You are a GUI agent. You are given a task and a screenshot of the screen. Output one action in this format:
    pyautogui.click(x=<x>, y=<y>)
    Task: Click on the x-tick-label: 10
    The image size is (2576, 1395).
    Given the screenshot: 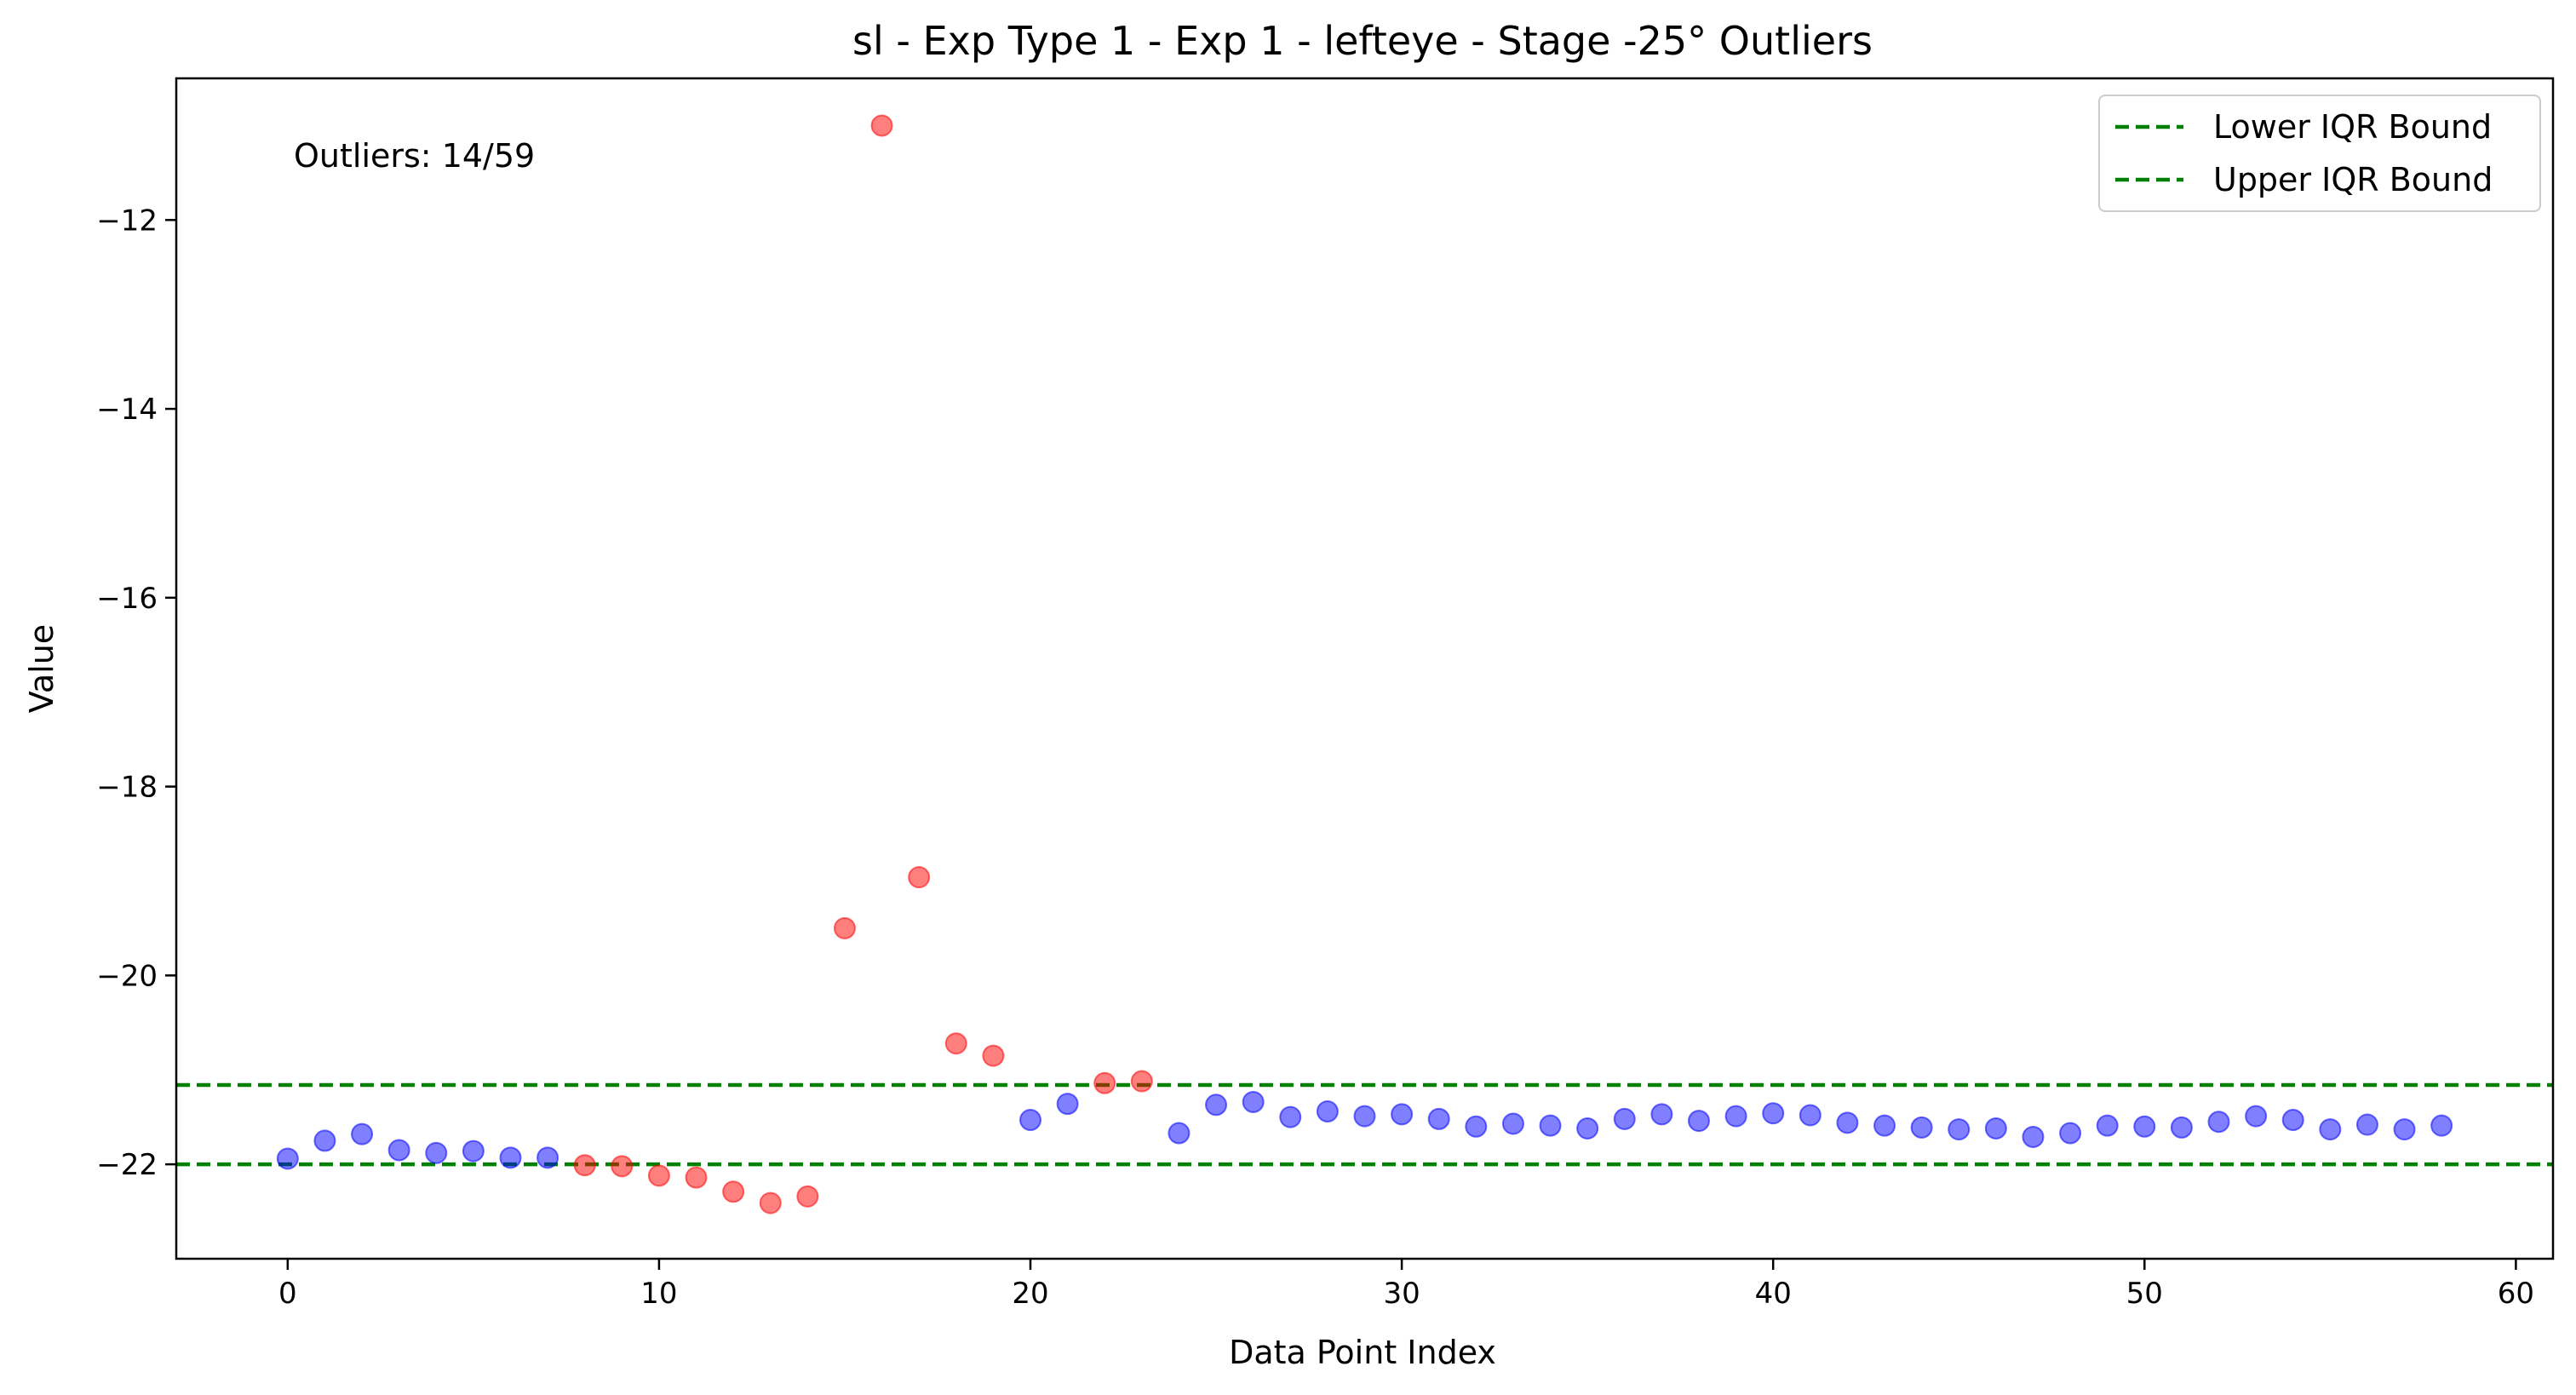 What is the action you would take?
    pyautogui.click(x=658, y=1294)
    